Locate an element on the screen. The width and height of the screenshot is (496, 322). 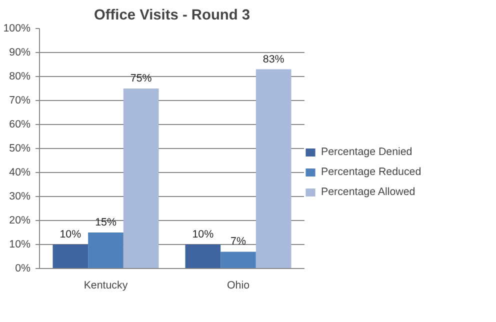
x-tick-label: Kentucky is located at coordinates (106, 286).